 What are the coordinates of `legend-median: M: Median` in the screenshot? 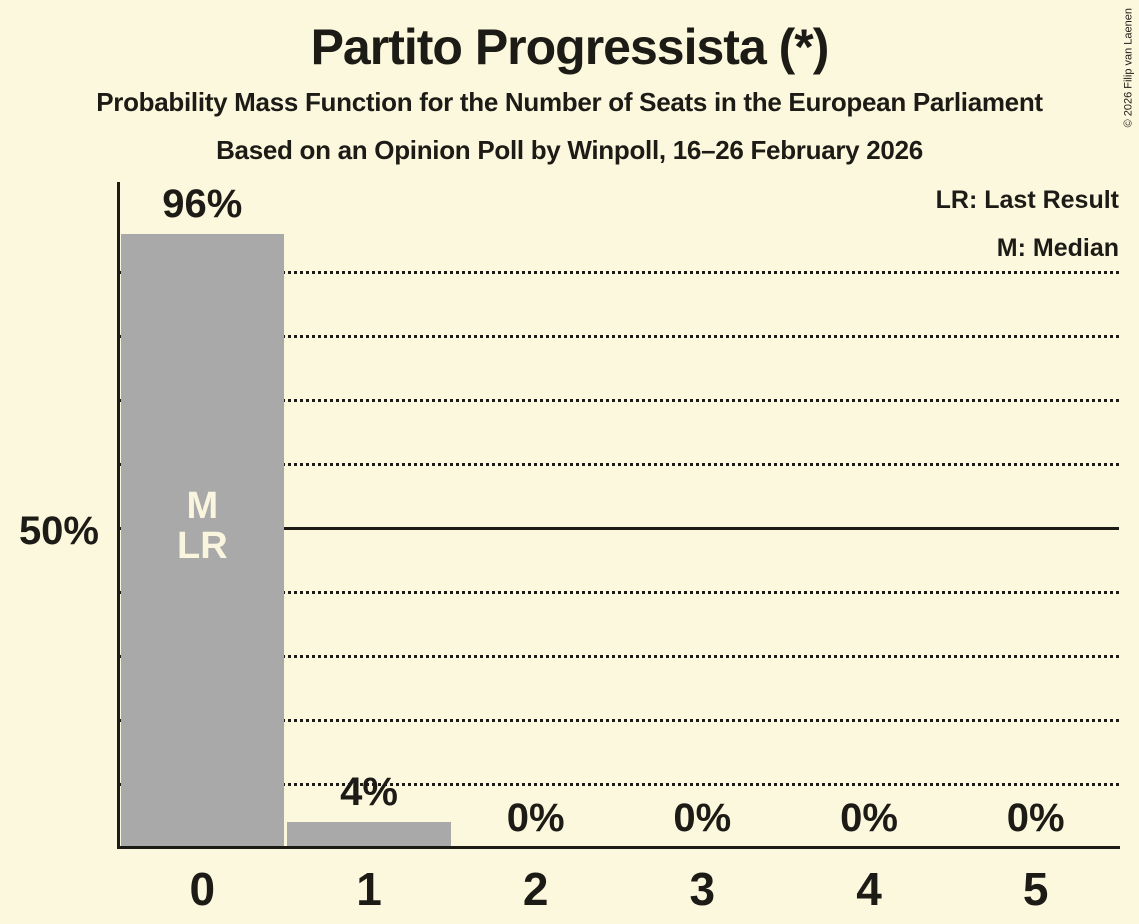 It's located at (1057, 248).